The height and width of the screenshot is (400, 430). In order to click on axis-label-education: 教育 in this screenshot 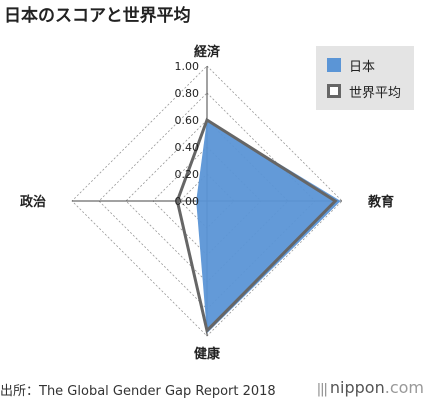, I will do `click(380, 202)`.